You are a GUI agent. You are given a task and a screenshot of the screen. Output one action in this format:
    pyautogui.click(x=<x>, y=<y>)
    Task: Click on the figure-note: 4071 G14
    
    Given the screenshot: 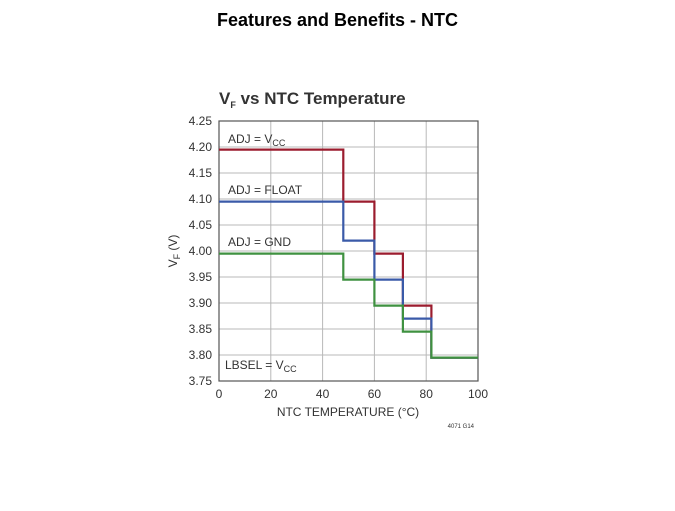 What is the action you would take?
    pyautogui.click(x=461, y=427)
    